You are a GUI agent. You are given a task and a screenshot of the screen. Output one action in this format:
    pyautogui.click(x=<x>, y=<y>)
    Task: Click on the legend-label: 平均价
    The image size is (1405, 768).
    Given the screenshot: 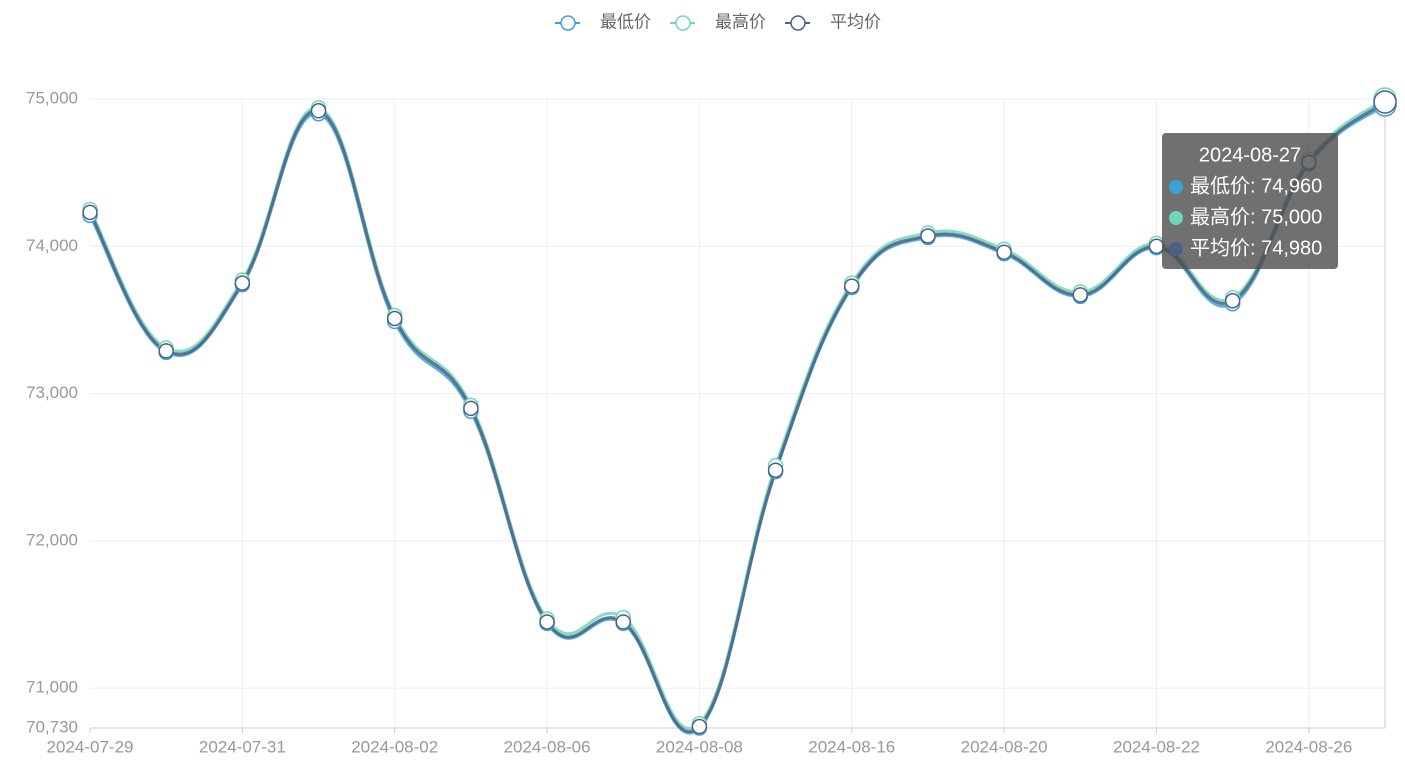 What is the action you would take?
    pyautogui.click(x=855, y=21)
    